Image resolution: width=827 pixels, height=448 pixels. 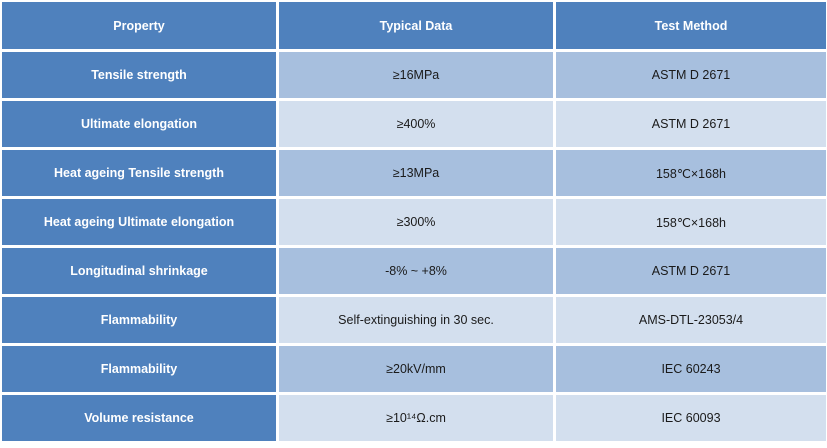 I want to click on row-property: Ultimate elongation, so click(x=139, y=124).